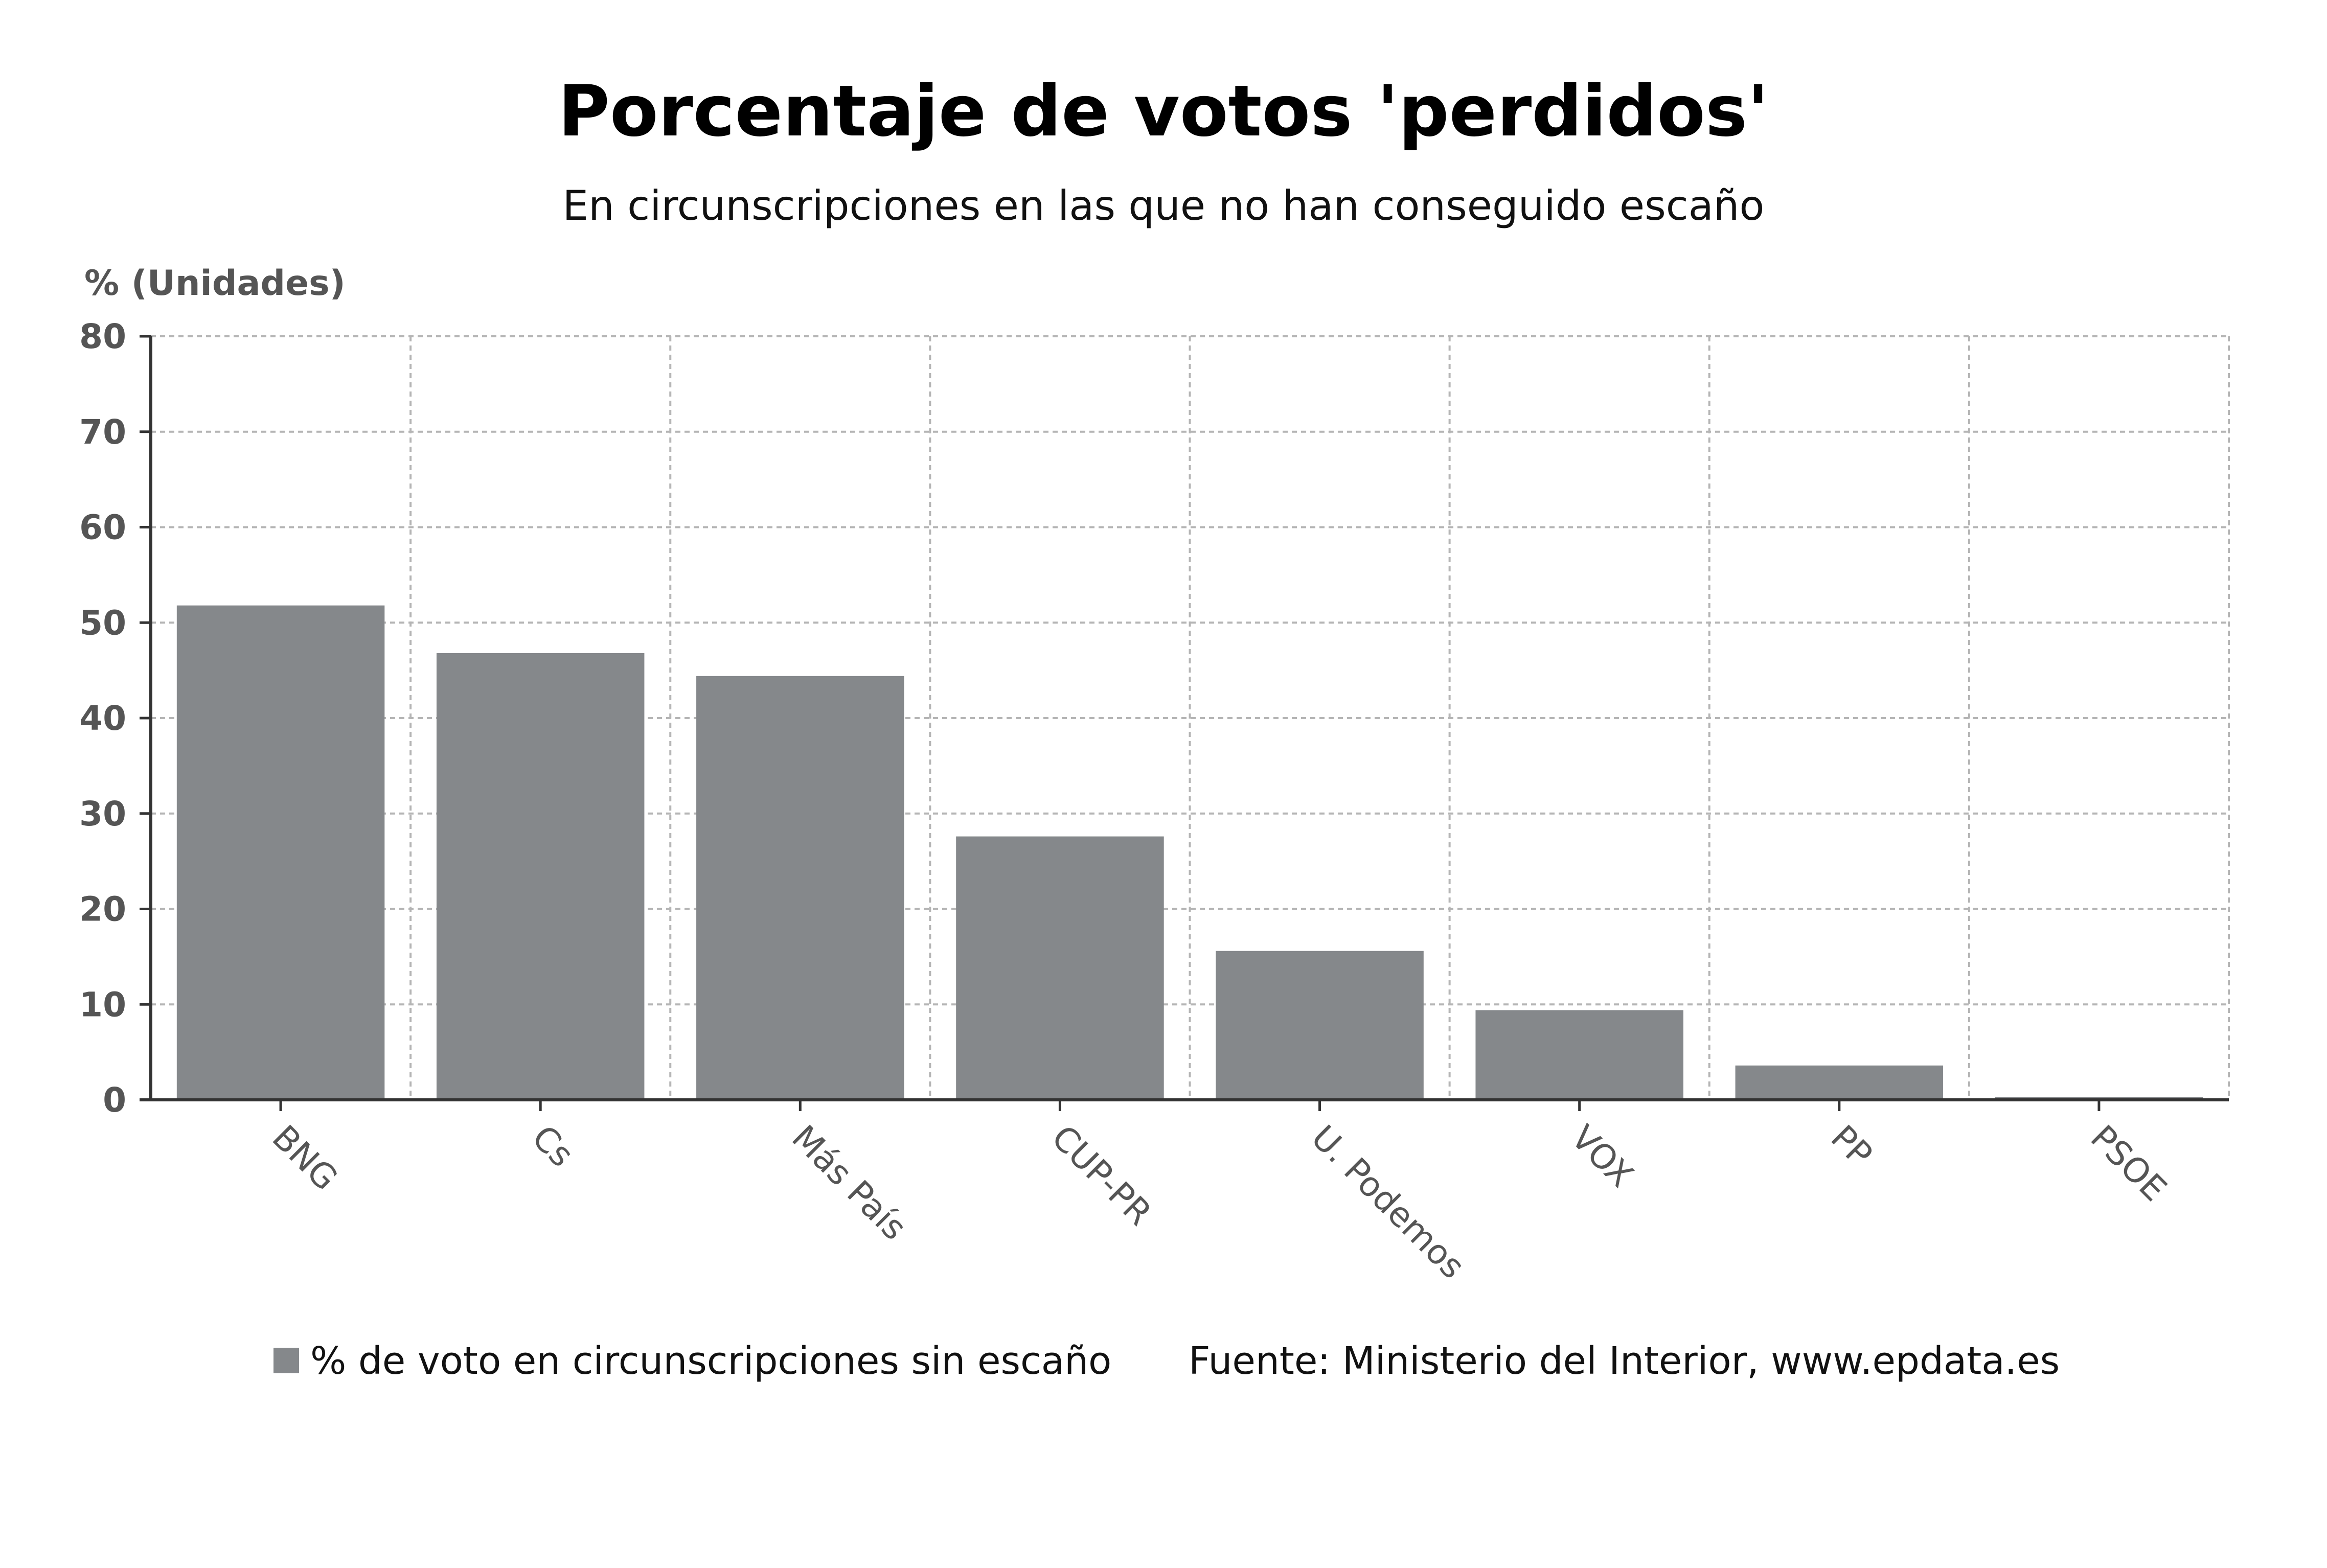 The height and width of the screenshot is (1568, 2327). I want to click on y-tick-label: 20, so click(102, 910).